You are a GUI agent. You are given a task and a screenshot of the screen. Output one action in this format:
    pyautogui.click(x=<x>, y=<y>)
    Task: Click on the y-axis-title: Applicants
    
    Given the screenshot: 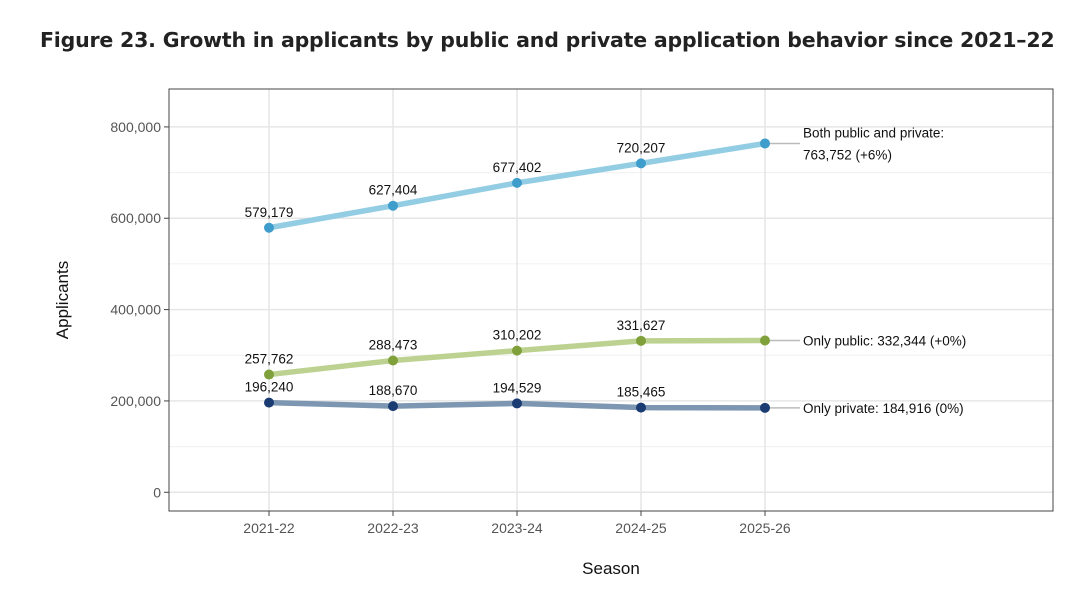 What is the action you would take?
    pyautogui.click(x=62, y=300)
    